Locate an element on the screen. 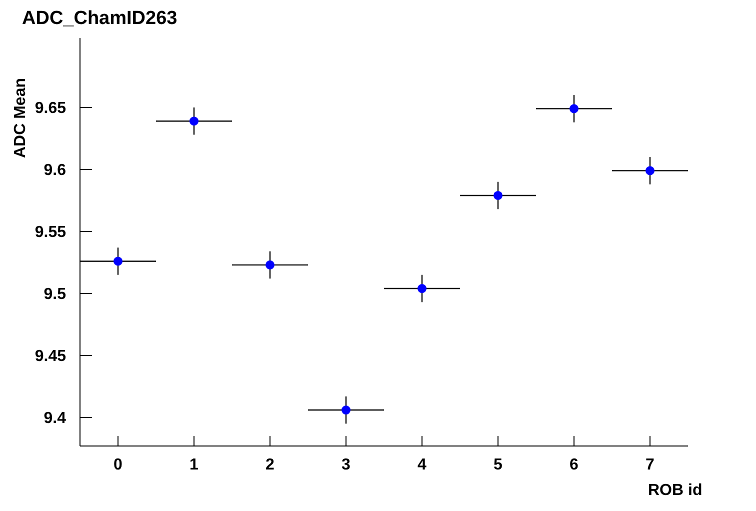 The width and height of the screenshot is (756, 511). chart-title: ADC_ChamID263 is located at coordinates (100, 19).